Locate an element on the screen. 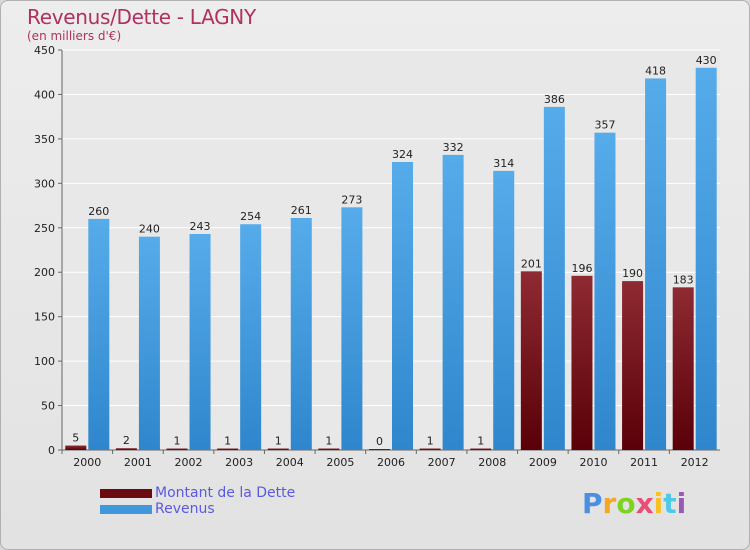  chart-subtitle: (en milliers d'€) is located at coordinates (74, 36).